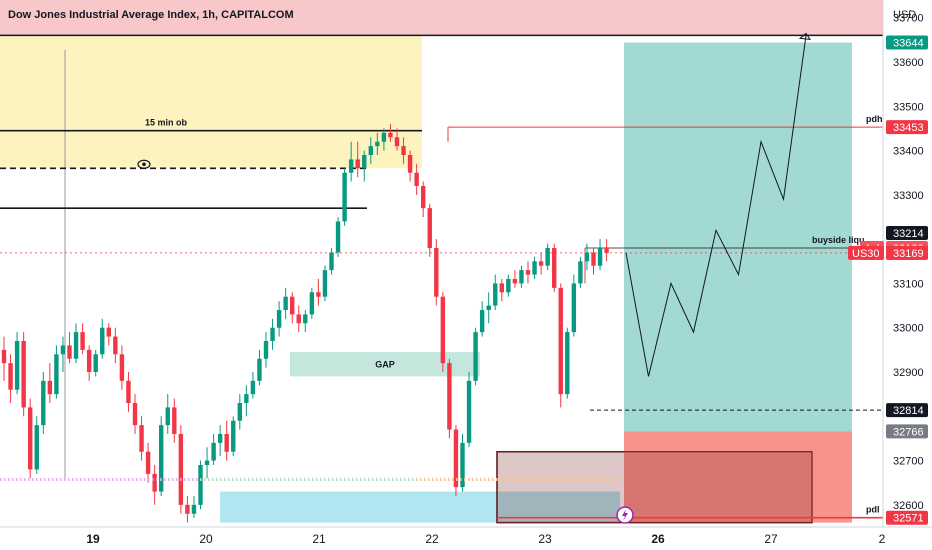 This screenshot has height=550, width=932. What do you see at coordinates (908, 234) in the screenshot?
I see `price-badge-text: 33214` at bounding box center [908, 234].